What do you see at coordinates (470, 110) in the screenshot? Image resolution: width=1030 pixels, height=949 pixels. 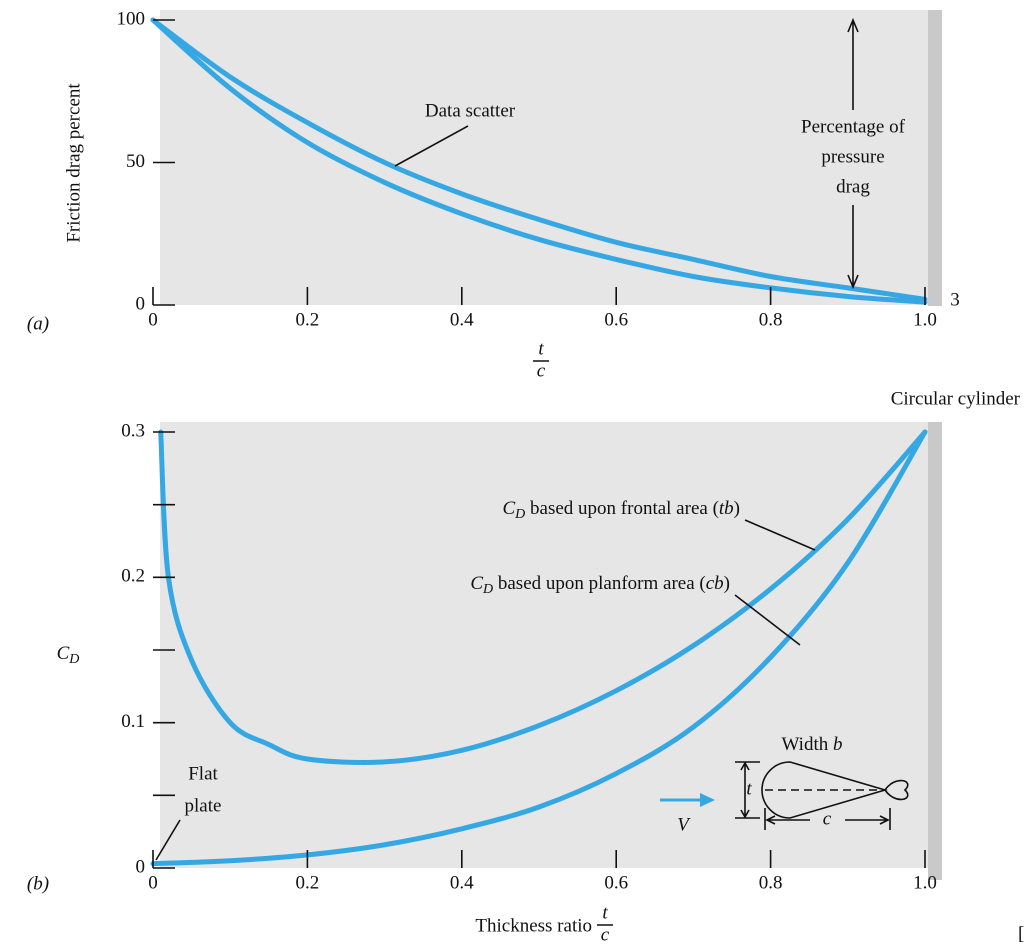 I see `annotation: Data scatter` at bounding box center [470, 110].